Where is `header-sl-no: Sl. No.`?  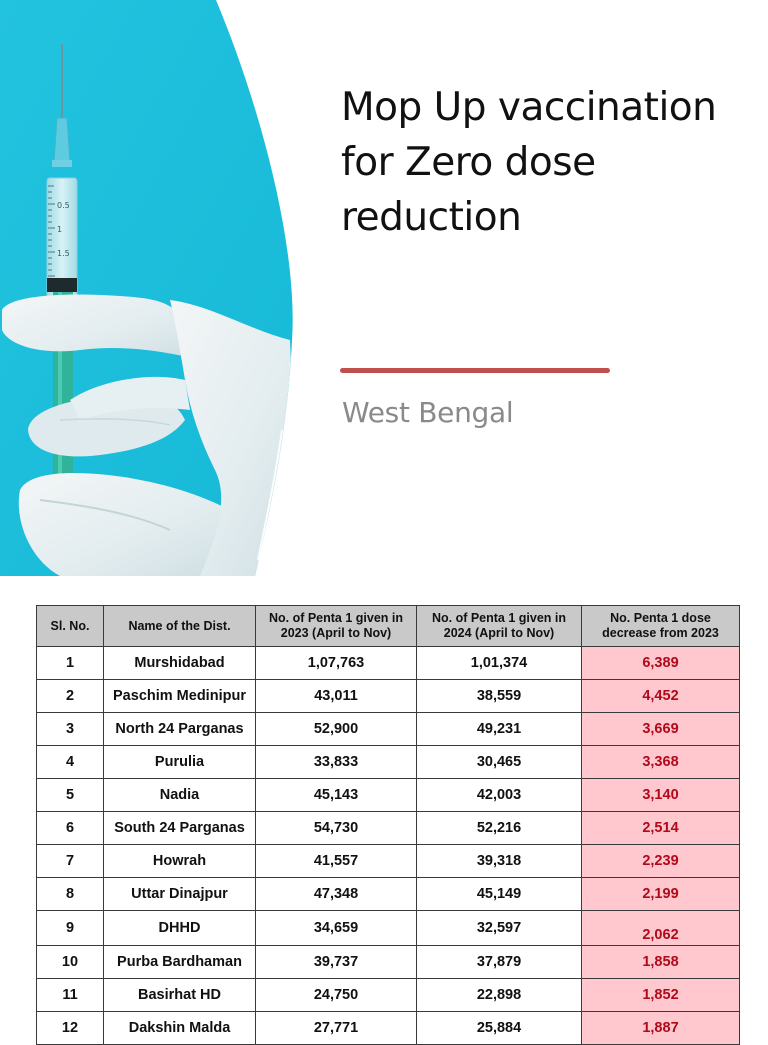
header-sl-no: Sl. No. is located at coordinates (70, 626).